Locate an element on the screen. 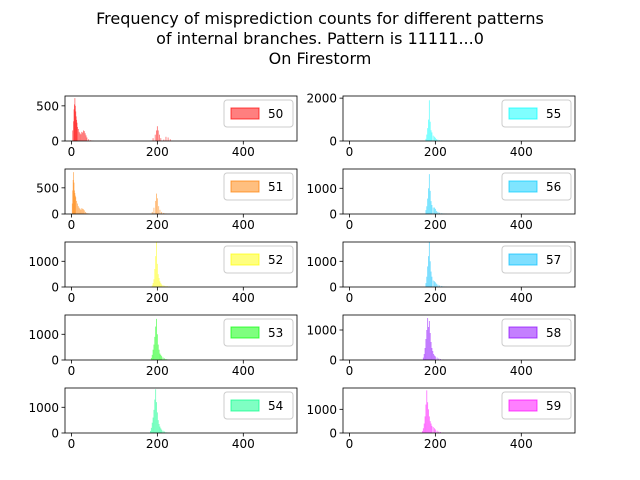  y-tick-label: 500 is located at coordinates (47, 106).